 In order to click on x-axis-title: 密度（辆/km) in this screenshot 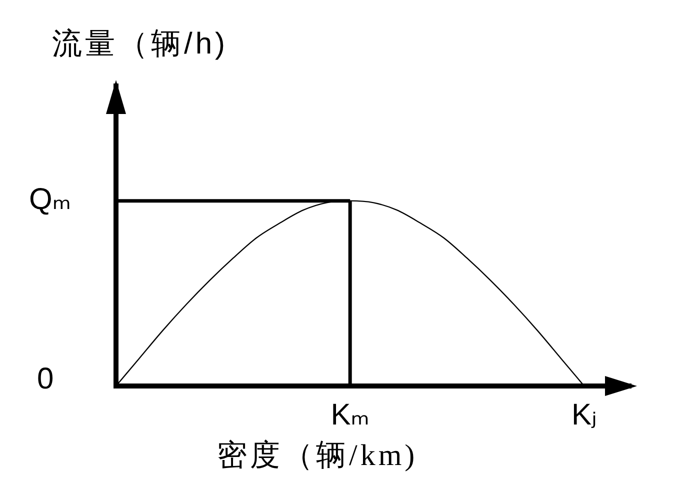, I will do `click(317, 455)`.